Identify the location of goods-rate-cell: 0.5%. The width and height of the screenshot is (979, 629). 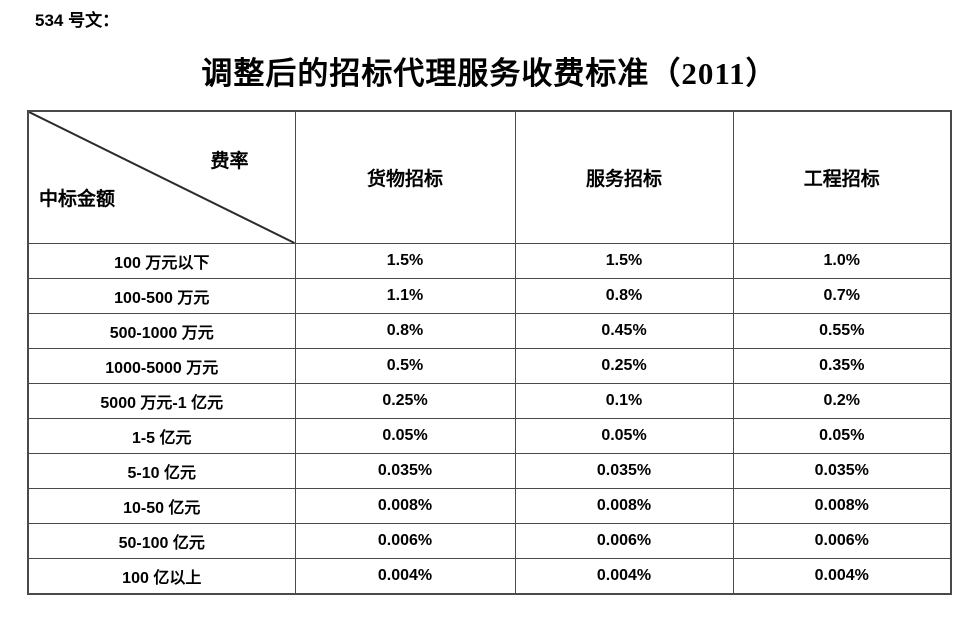
(405, 366).